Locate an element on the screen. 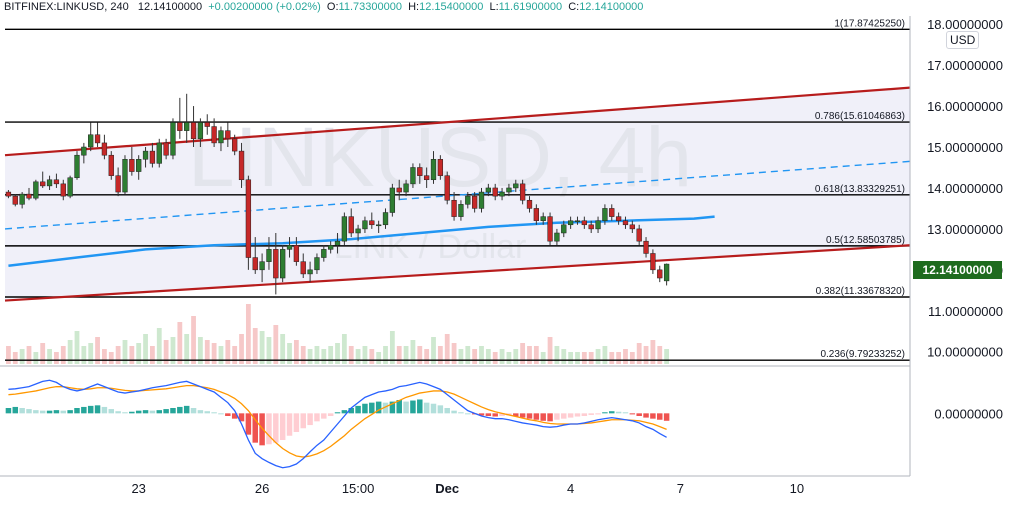 The width and height of the screenshot is (1024, 509). last-value: 12.14100000 is located at coordinates (170, 7).